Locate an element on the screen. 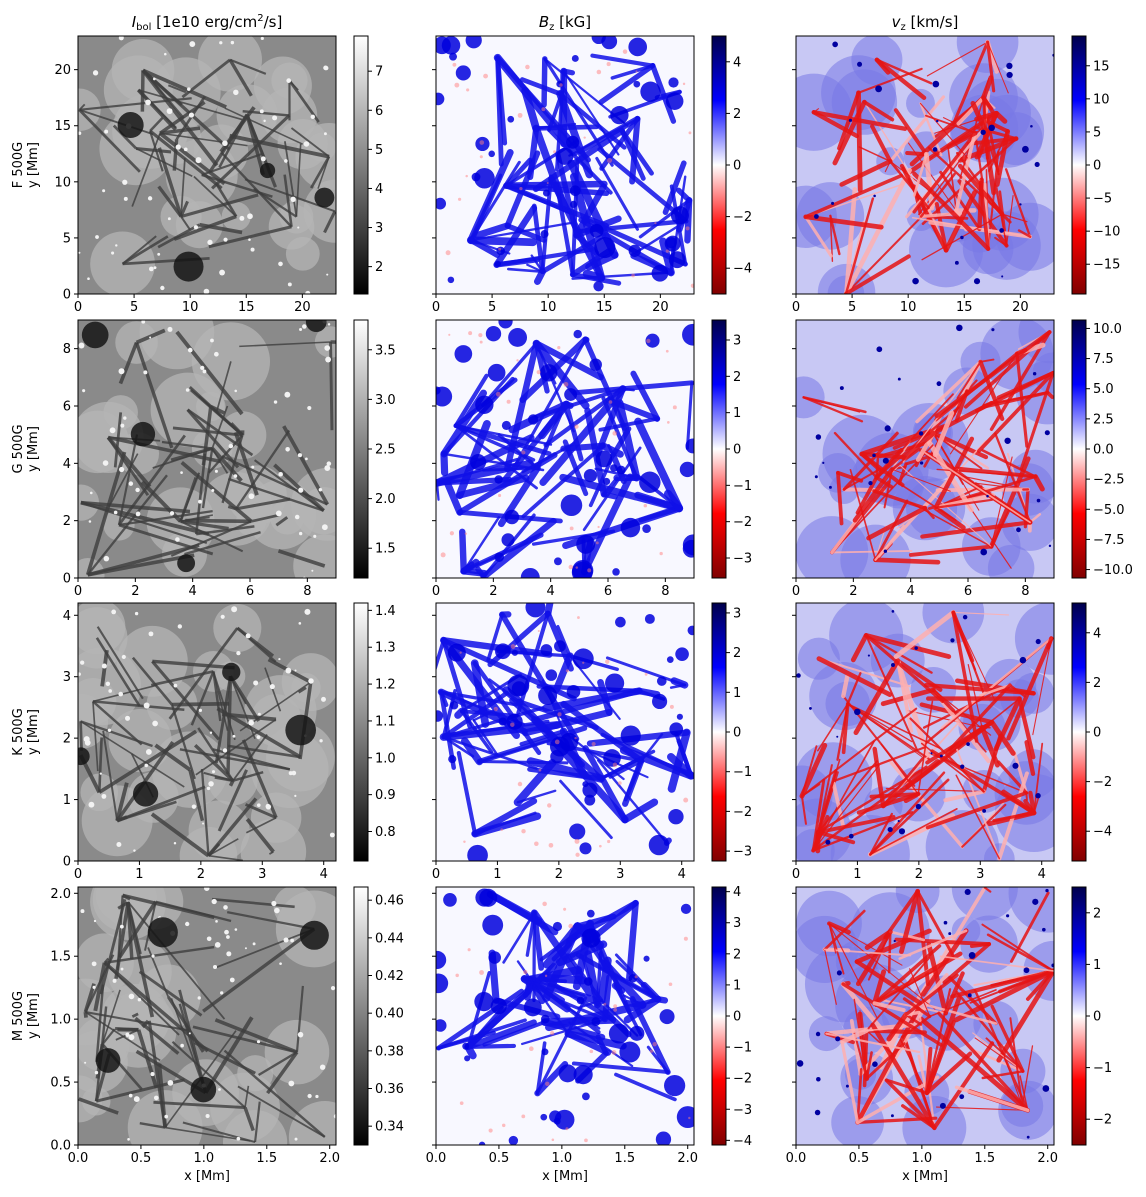 This screenshot has height=1197, width=1146. y-tick-label: 1.0 is located at coordinates (60, 1020).